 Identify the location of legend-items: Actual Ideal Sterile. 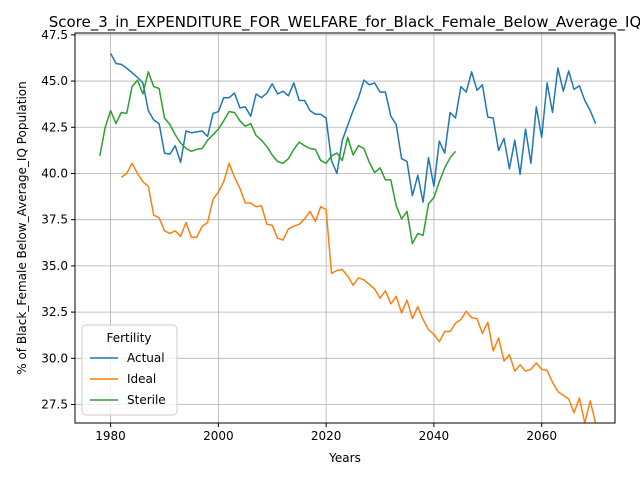
(128, 379).